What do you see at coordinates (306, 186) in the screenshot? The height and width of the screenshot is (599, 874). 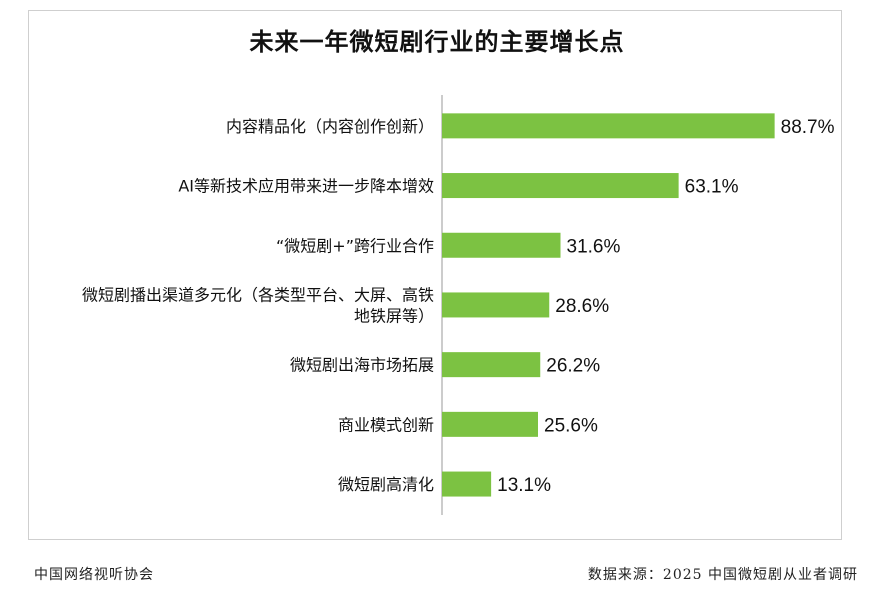 I see `category-label-2: AI等新技术应用带来进一步降本增效` at bounding box center [306, 186].